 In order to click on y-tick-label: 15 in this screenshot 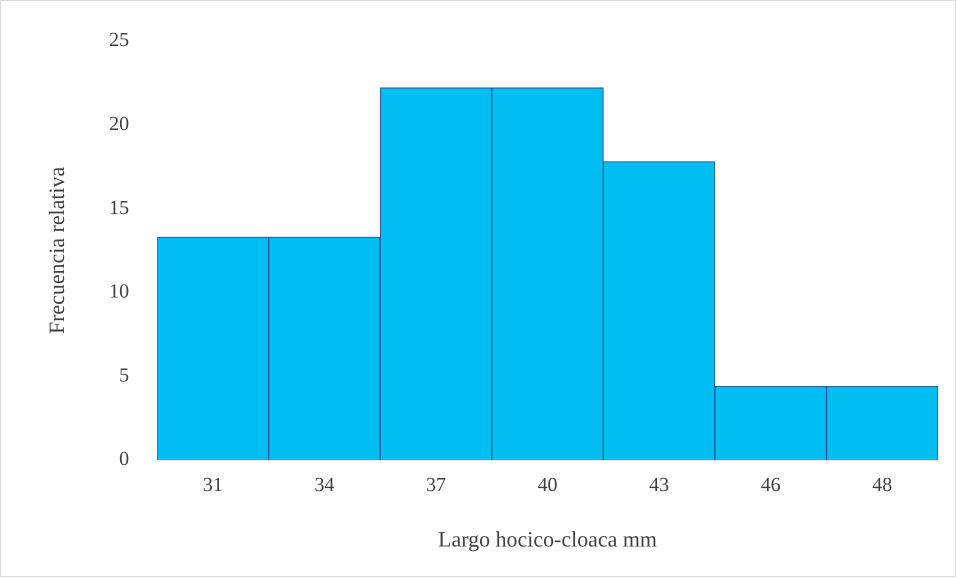, I will do `click(119, 207)`.